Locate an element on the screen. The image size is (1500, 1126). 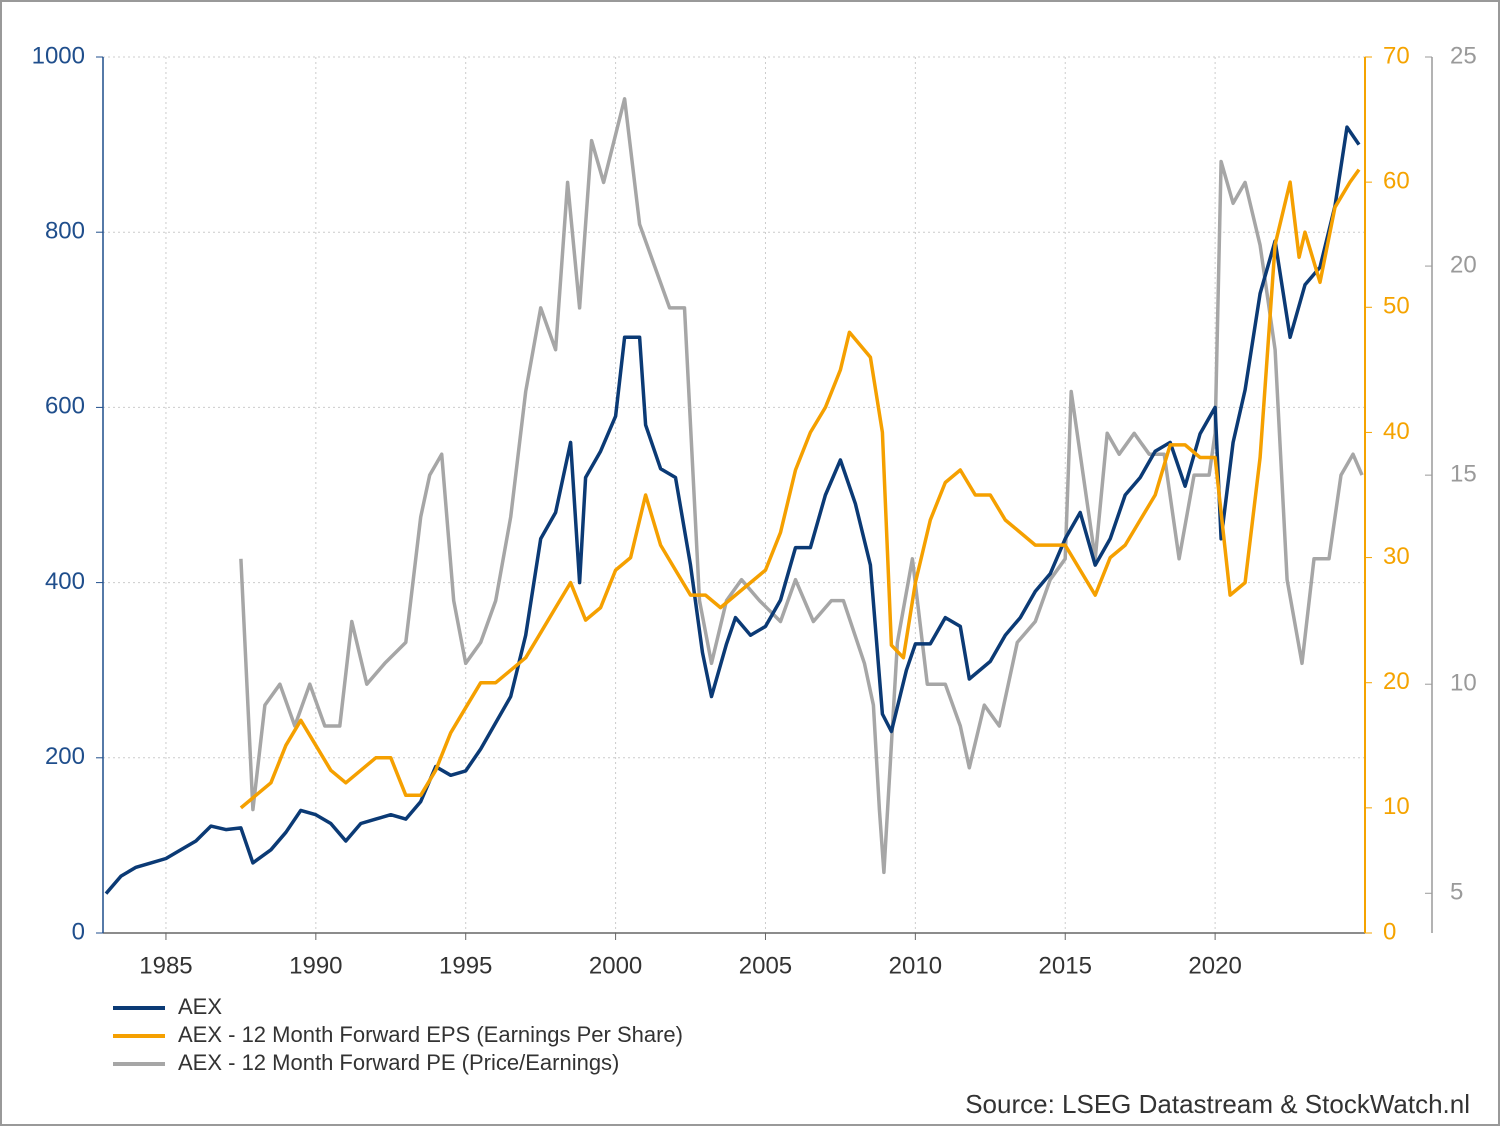
y3-tick-label: 20 is located at coordinates (1463, 264).